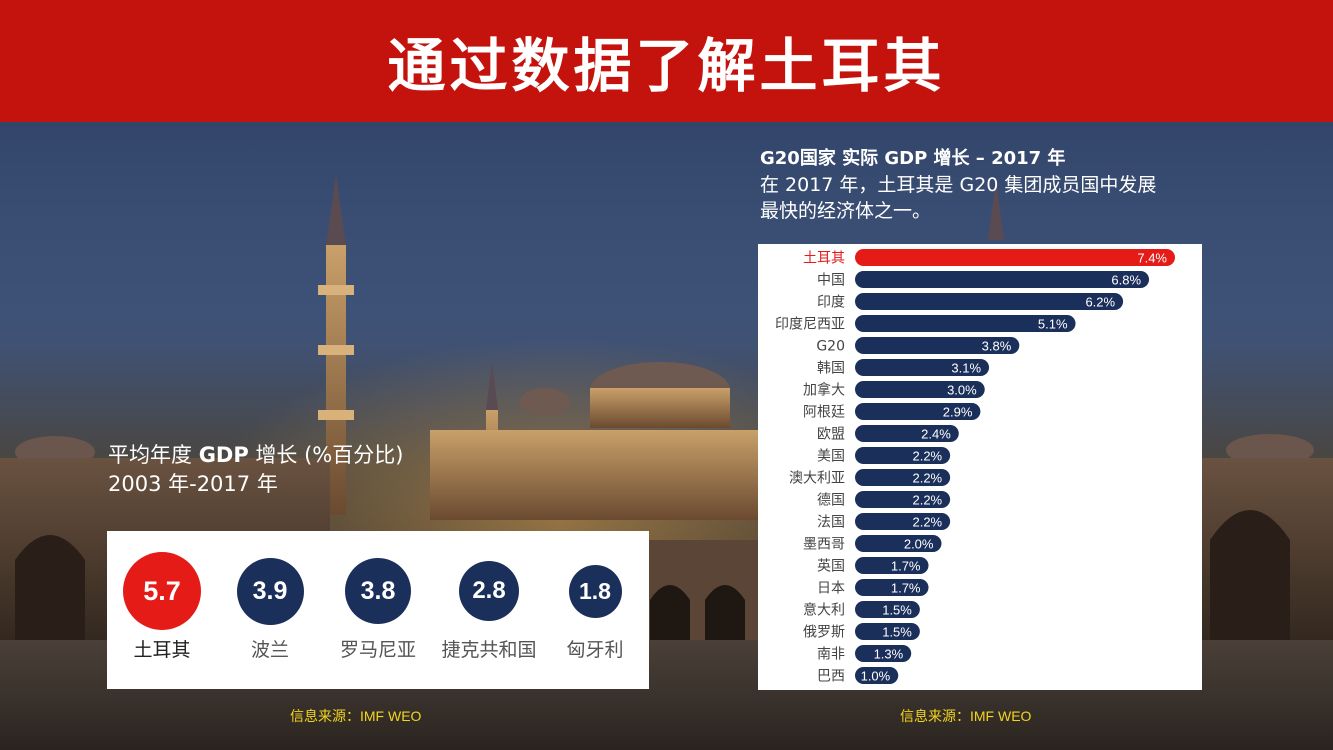 The height and width of the screenshot is (750, 1333). I want to click on bar-category-label: 欧盟, so click(831, 435).